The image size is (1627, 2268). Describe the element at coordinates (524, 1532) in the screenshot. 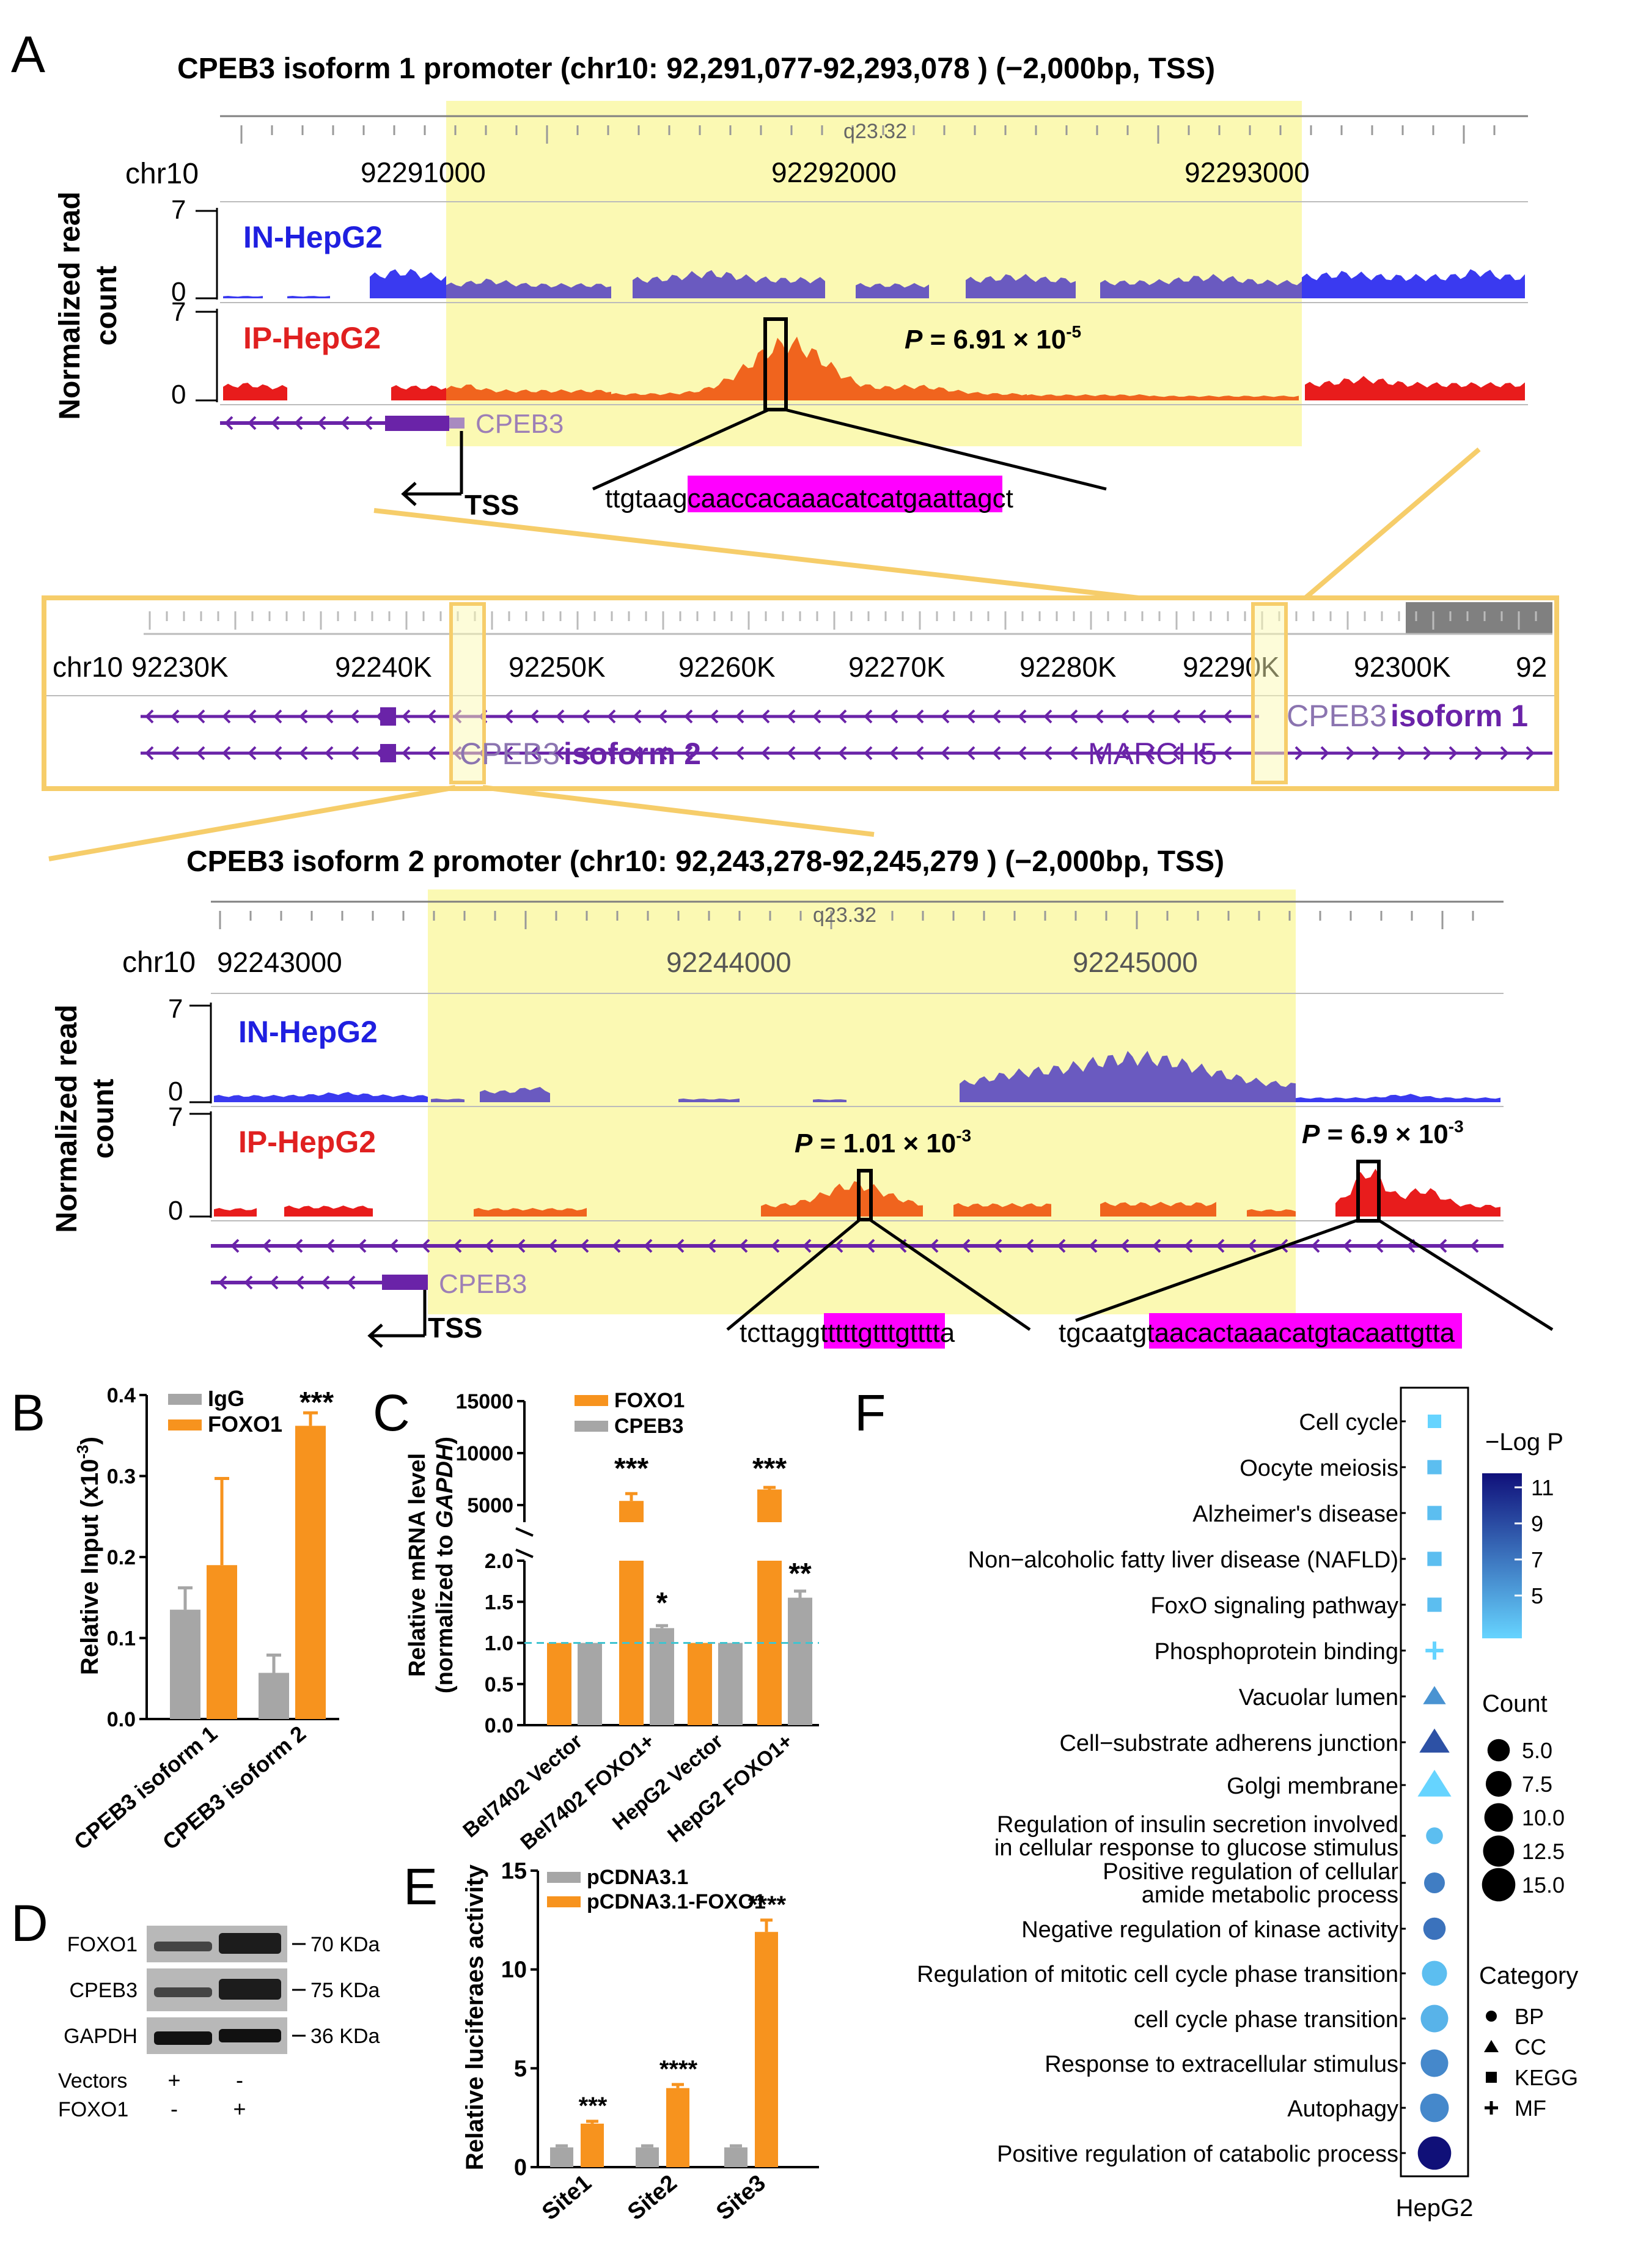

I see `axis-break-icon` at that location.